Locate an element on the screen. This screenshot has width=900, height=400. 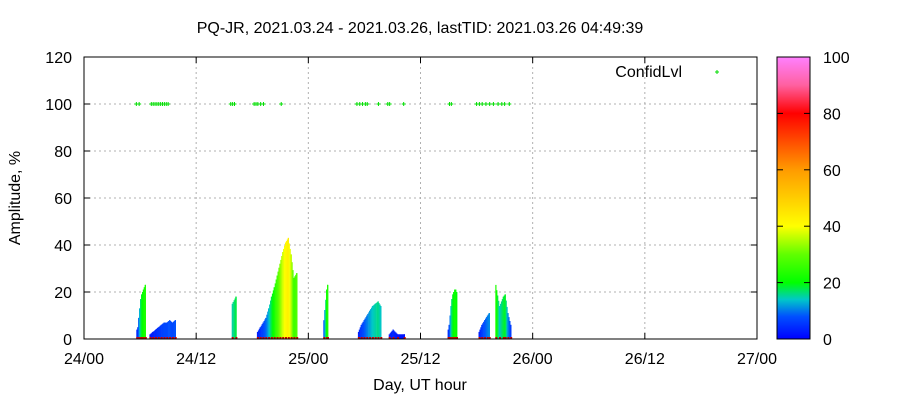
y-tick-label: 0 is located at coordinates (67, 340).